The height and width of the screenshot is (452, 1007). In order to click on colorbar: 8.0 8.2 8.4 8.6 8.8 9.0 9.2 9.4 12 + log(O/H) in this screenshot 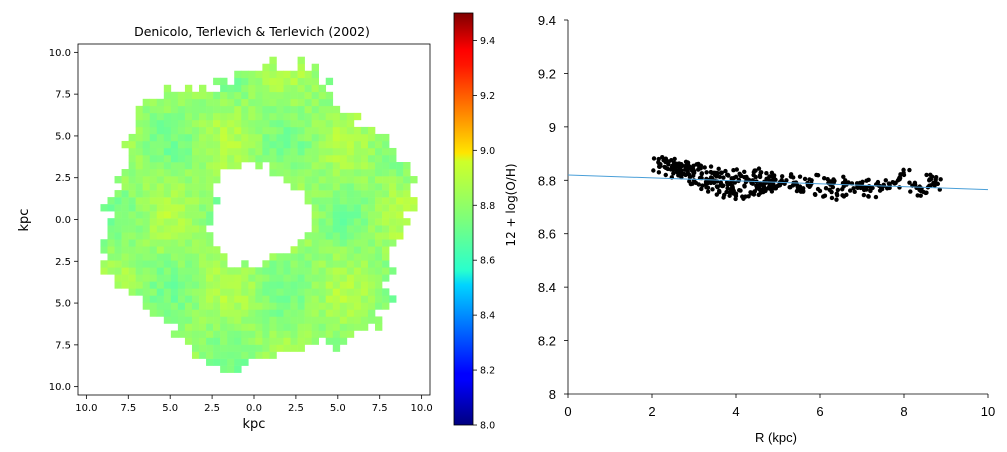, I will do `click(485, 222)`.